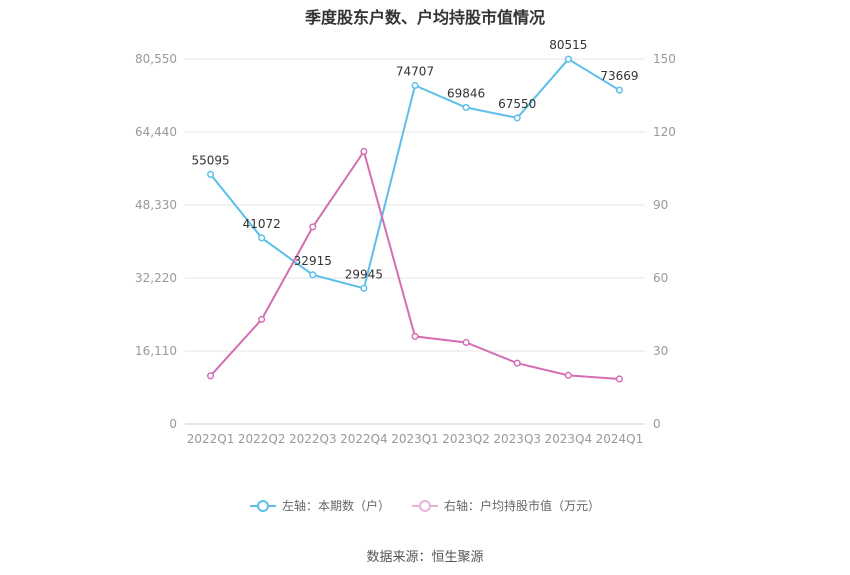 This screenshot has width=850, height=575. I want to click on x-tick-label: 2023Q2, so click(466, 439).